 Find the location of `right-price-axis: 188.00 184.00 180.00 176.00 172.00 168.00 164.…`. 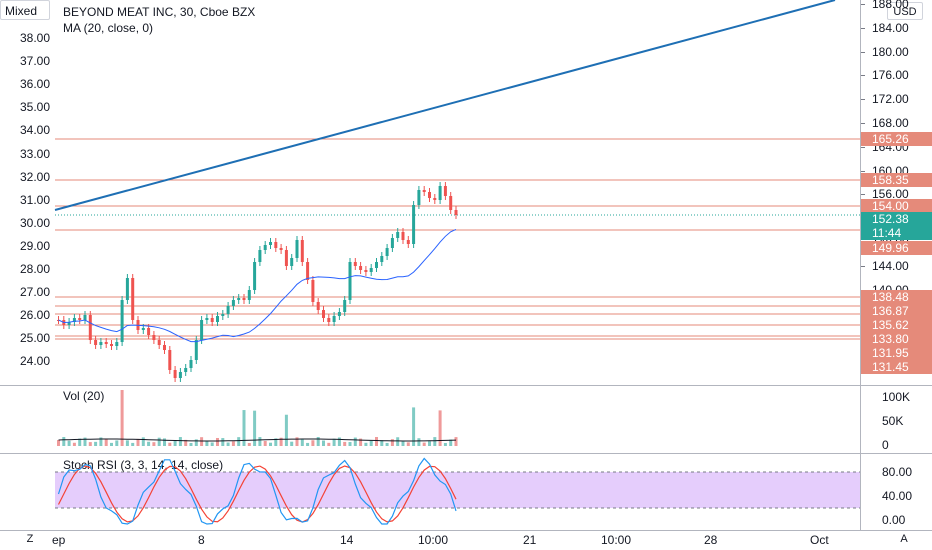

right-price-axis: 188.00 184.00 180.00 176.00 172.00 168.00 164.… is located at coordinates (896, 192).